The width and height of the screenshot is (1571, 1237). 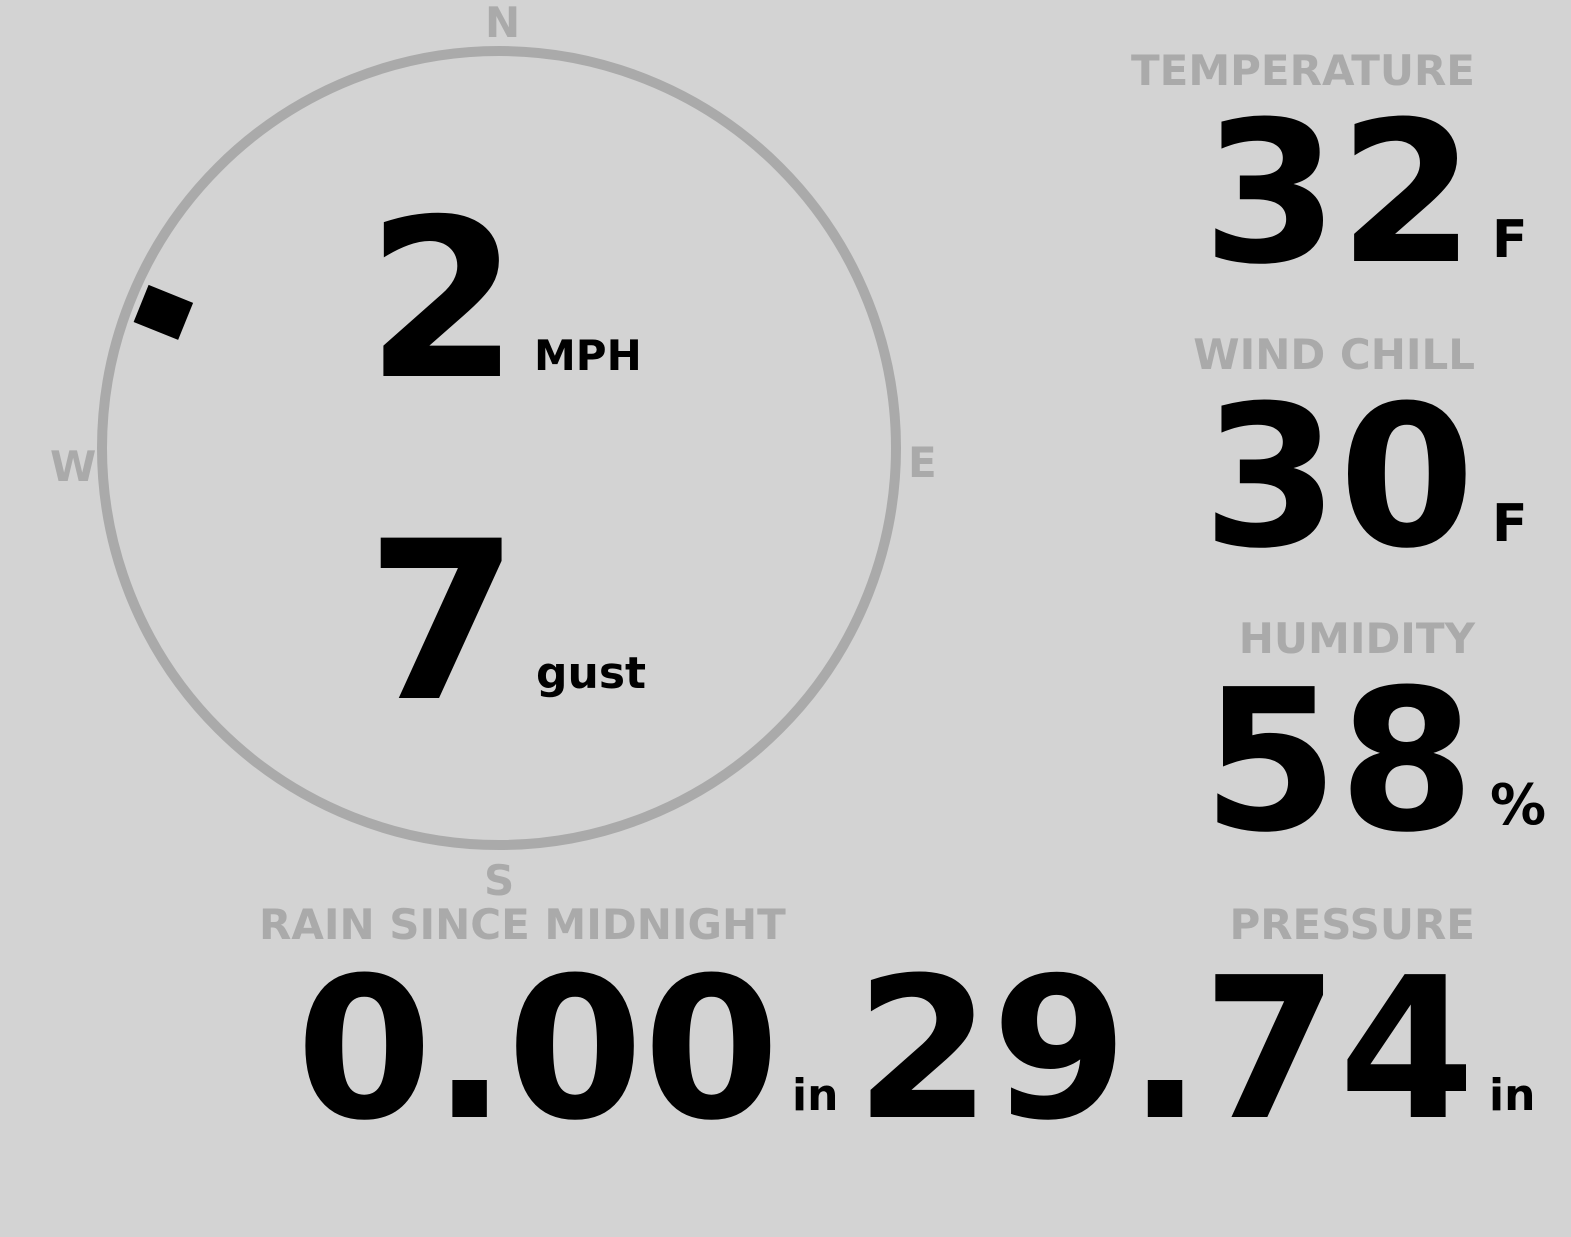 I want to click on compass-east-label: E, so click(x=922, y=462).